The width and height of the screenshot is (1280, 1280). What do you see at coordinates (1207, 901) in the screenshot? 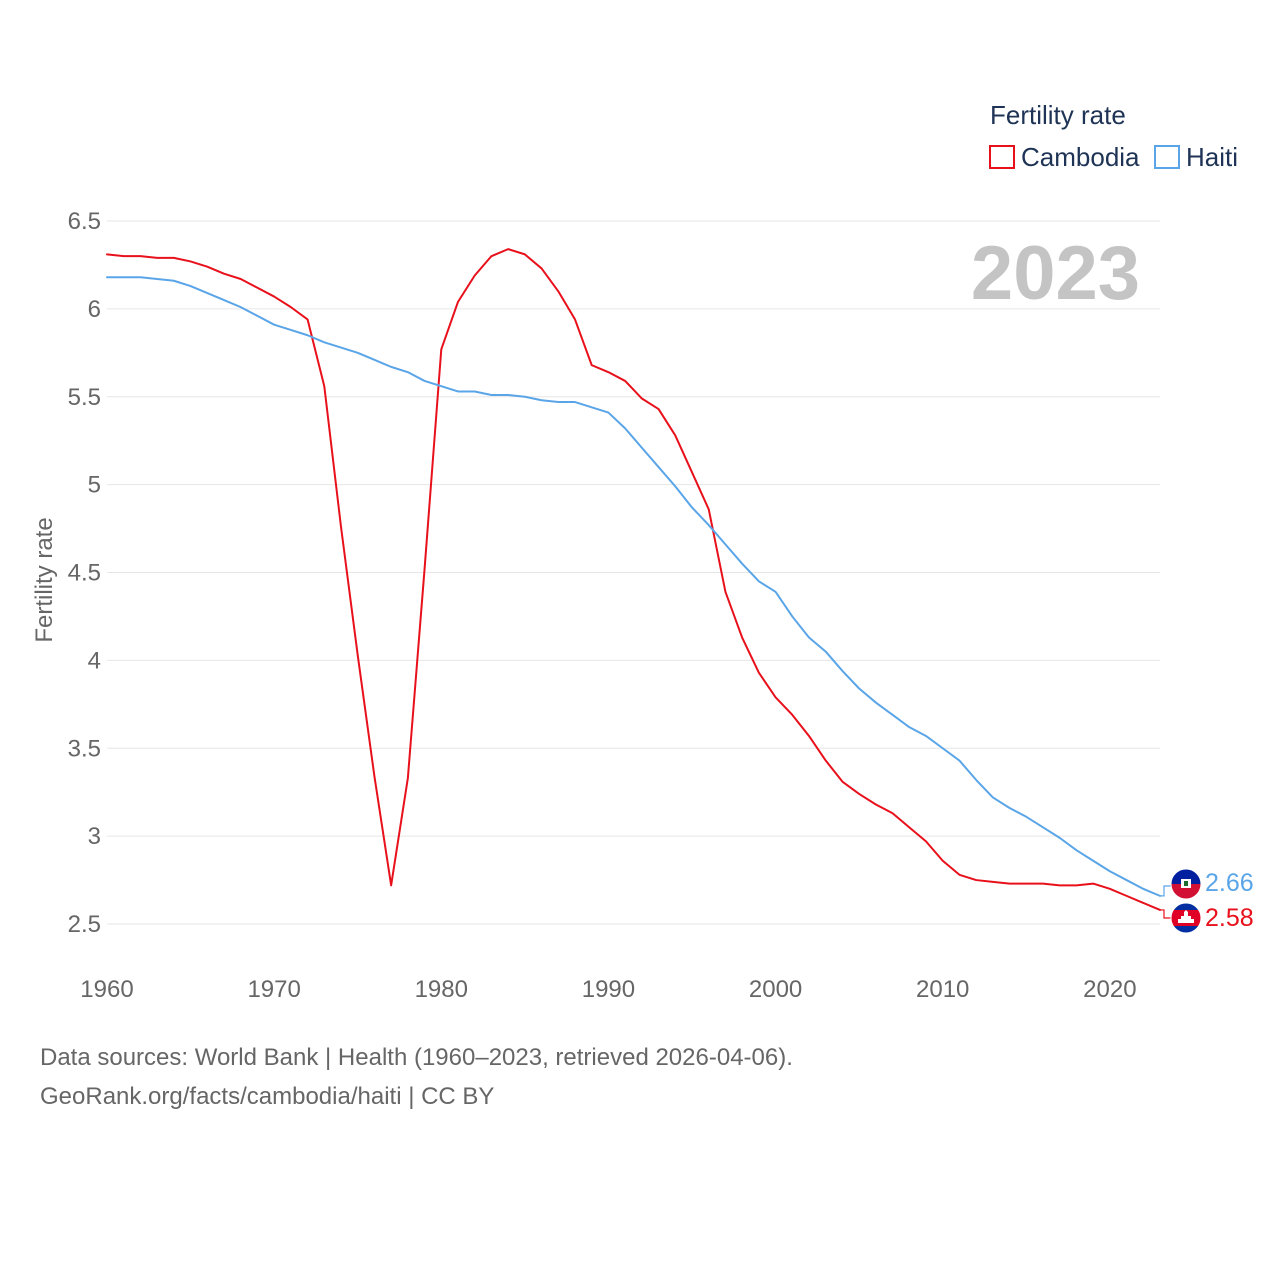
I see `end-labels: 2.66 2.58` at bounding box center [1207, 901].